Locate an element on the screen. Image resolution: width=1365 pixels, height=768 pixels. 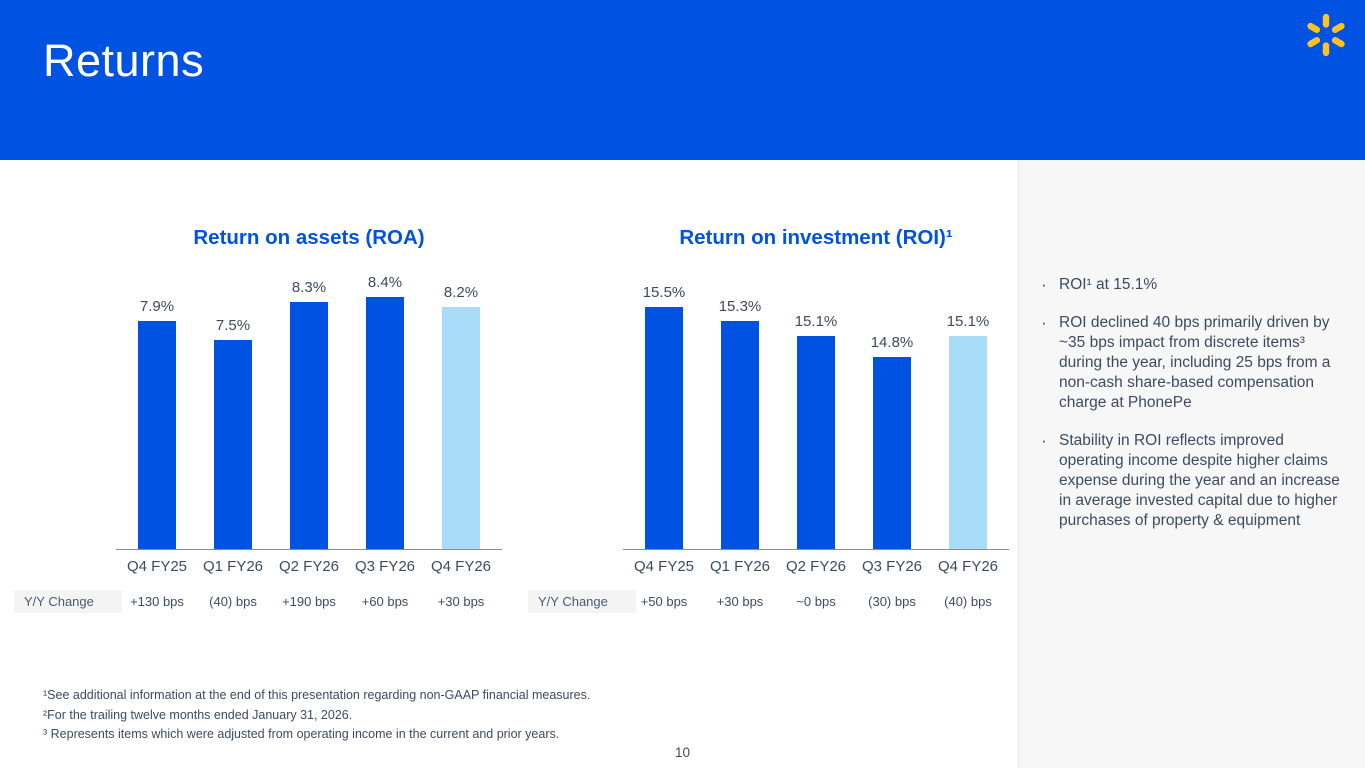
bar-slot: 8.4% is located at coordinates (385, 411).